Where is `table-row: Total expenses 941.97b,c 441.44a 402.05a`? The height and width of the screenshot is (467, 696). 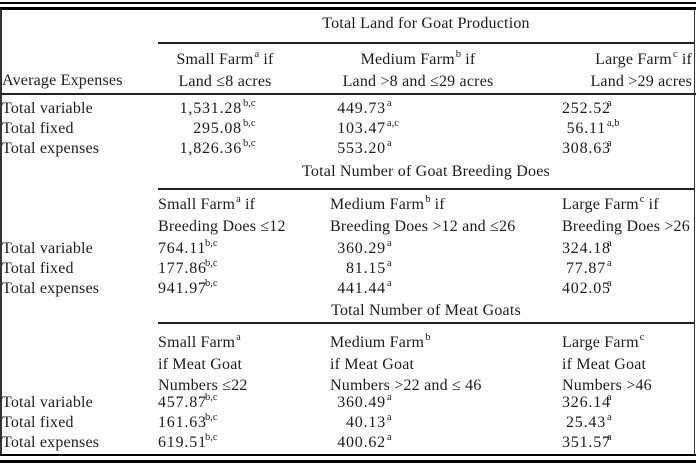
table-row: Total expenses 941.97b,c 441.44a 402.05a is located at coordinates (348, 288).